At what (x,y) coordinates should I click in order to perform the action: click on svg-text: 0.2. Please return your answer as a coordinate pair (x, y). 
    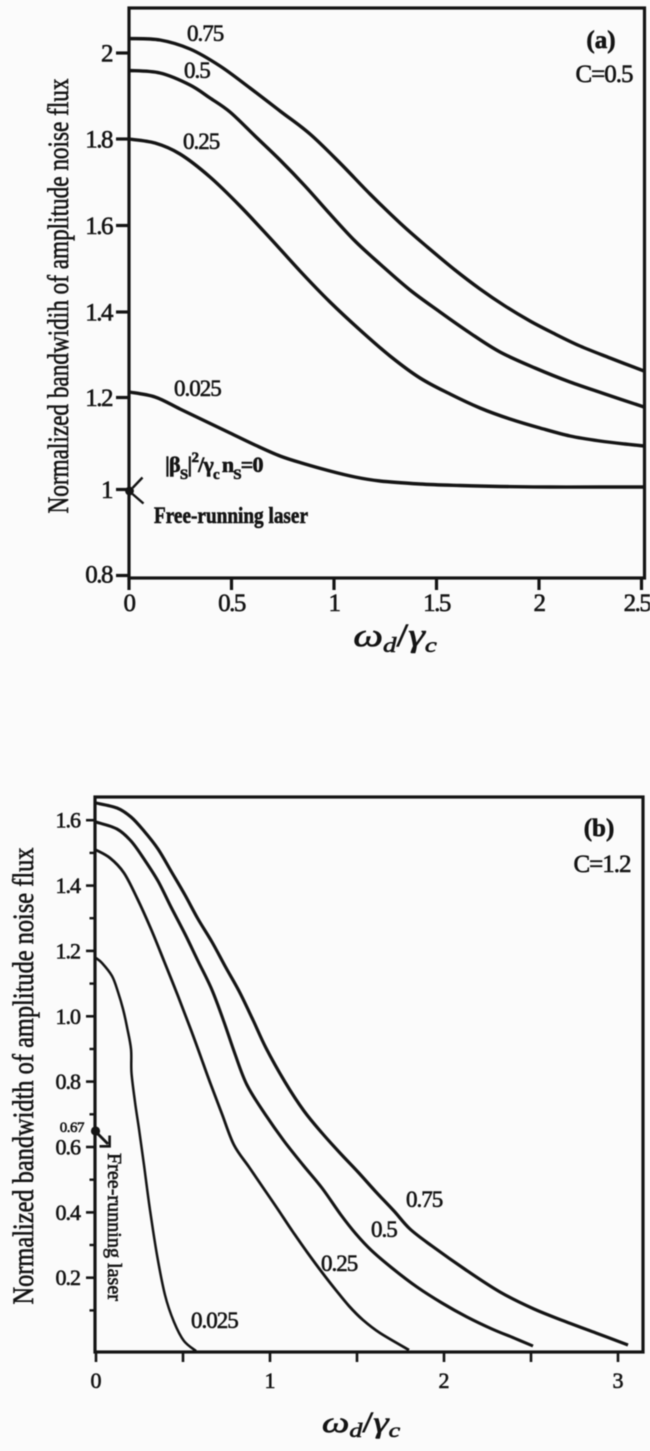
    Looking at the image, I should click on (68, 1277).